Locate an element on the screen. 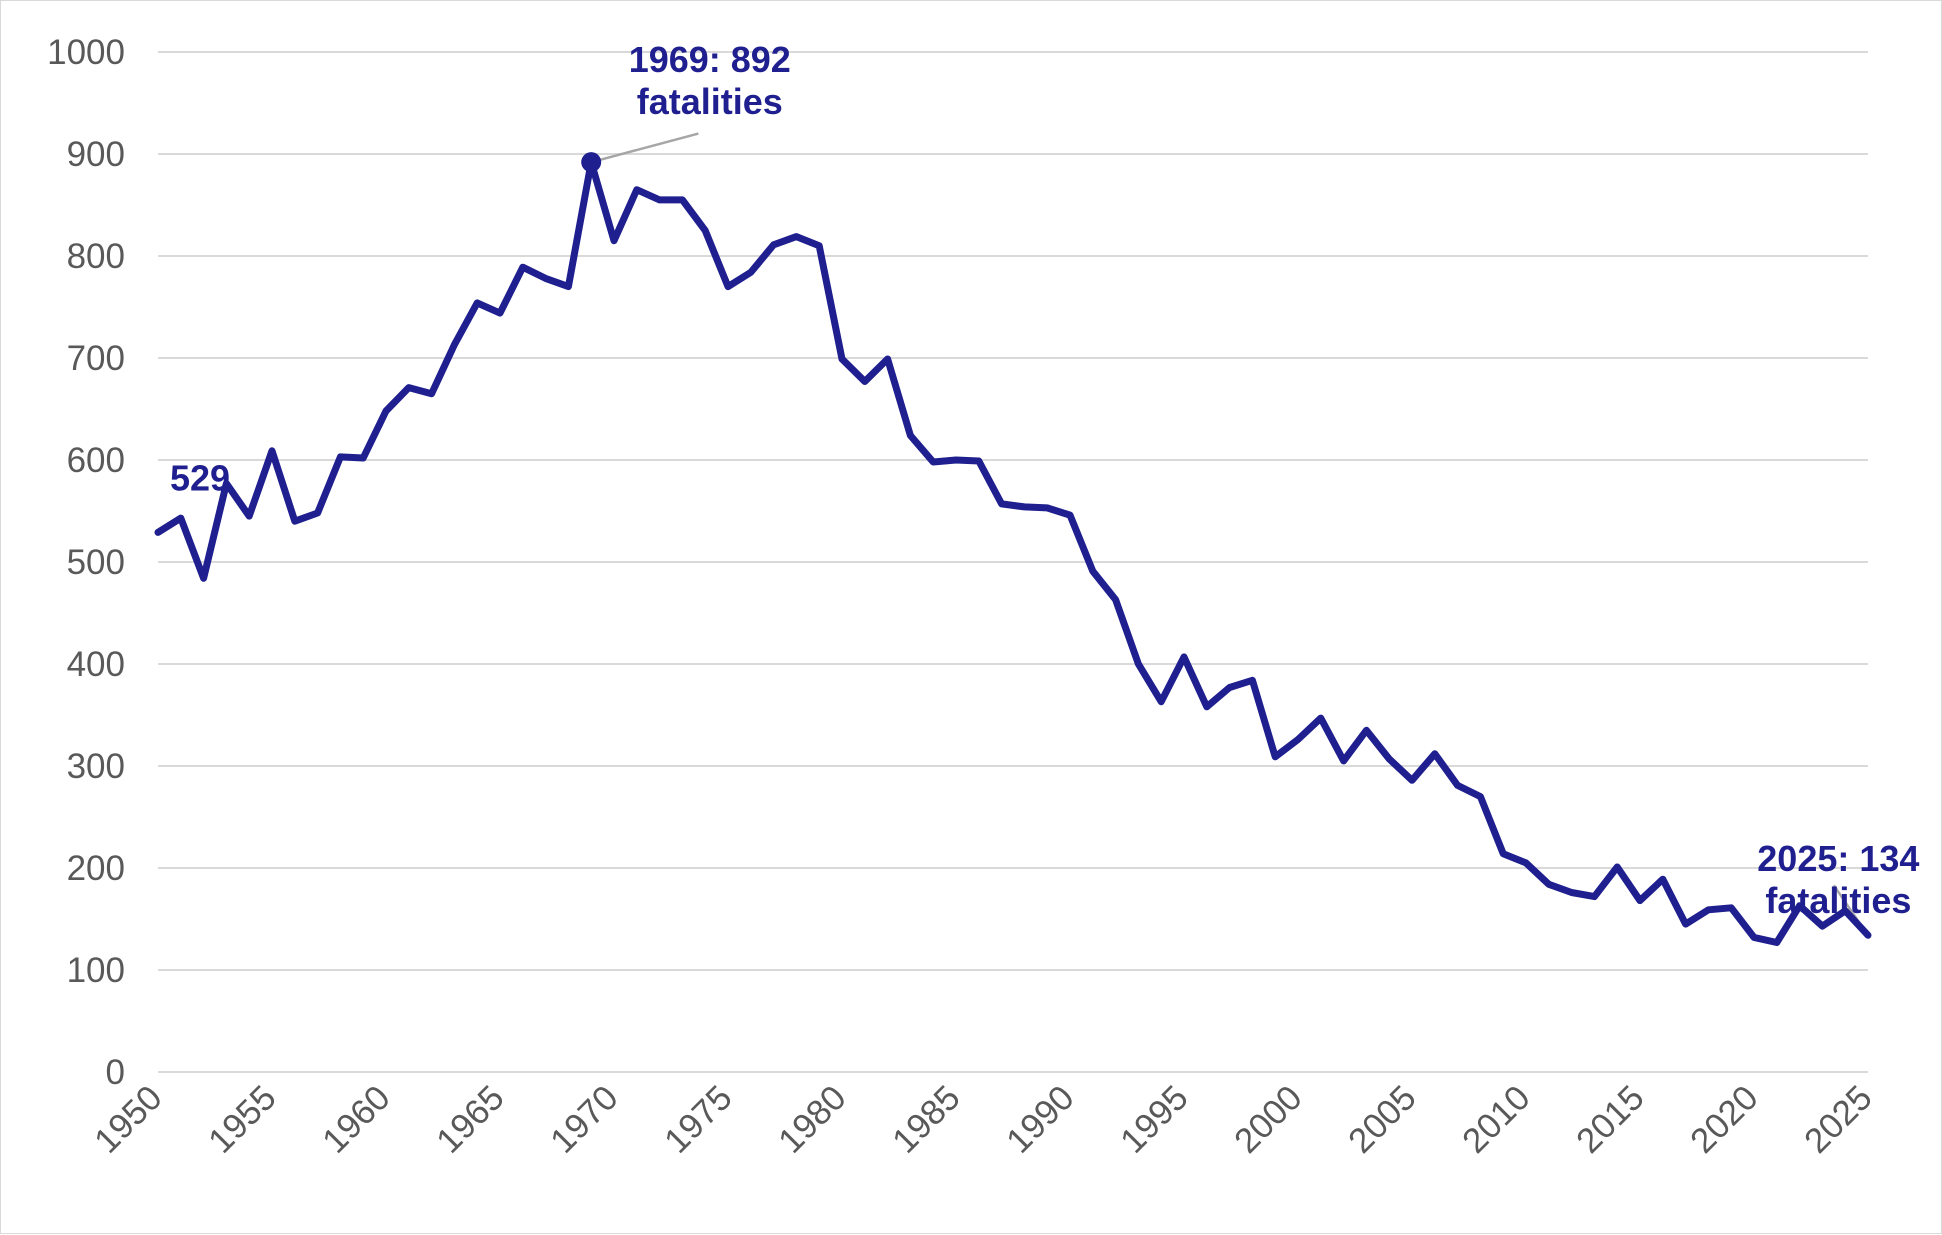 The width and height of the screenshot is (1942, 1235). x-tick-label: 1960 is located at coordinates (356, 1119).